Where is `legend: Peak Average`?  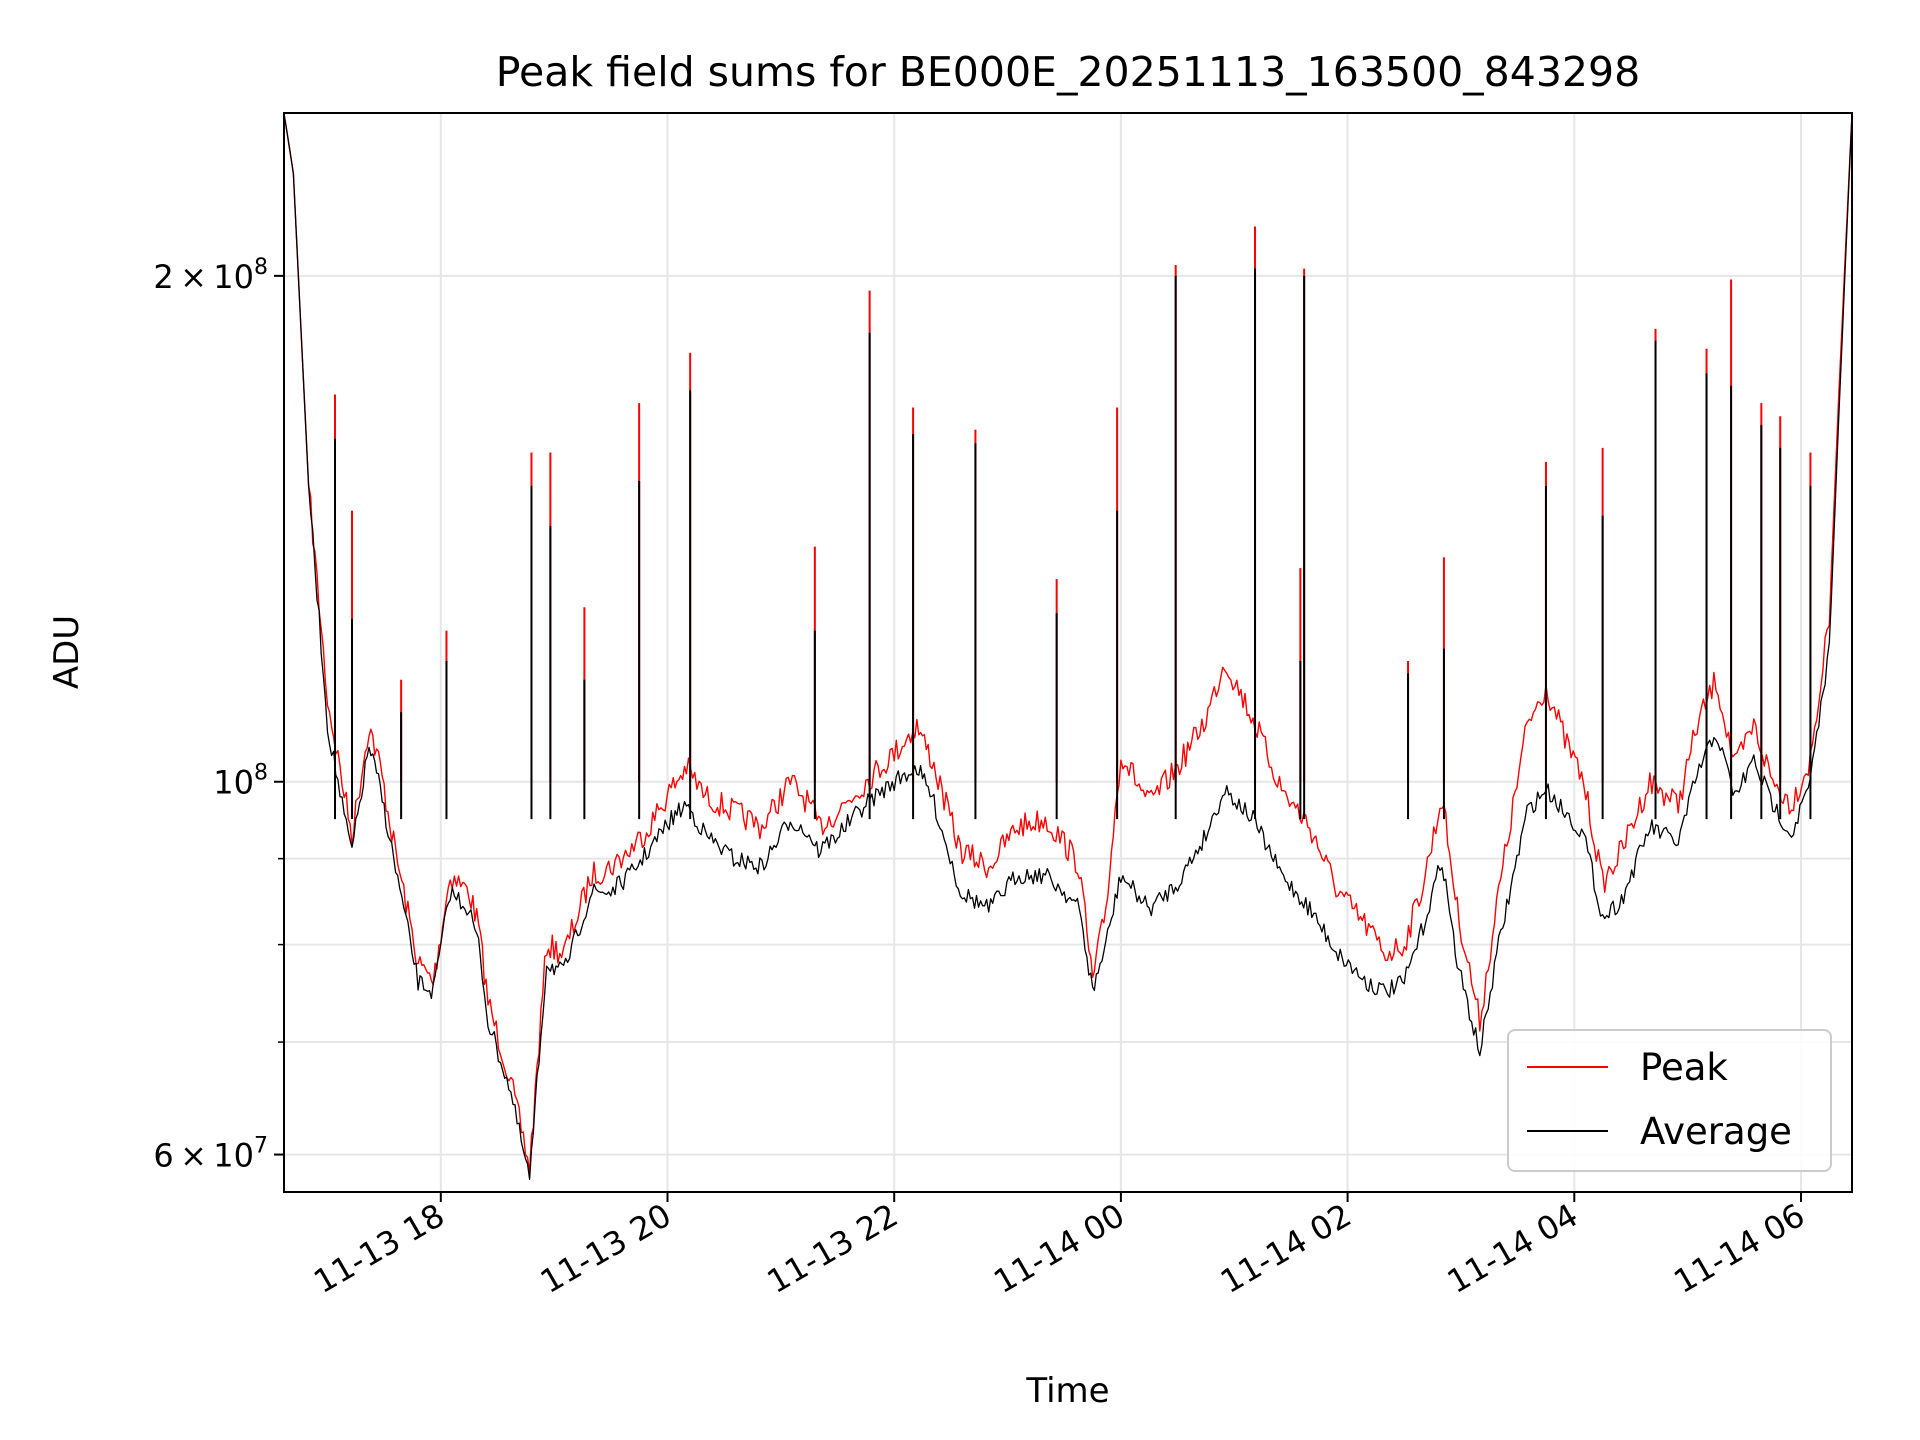
legend: Peak Average is located at coordinates (1669, 1100).